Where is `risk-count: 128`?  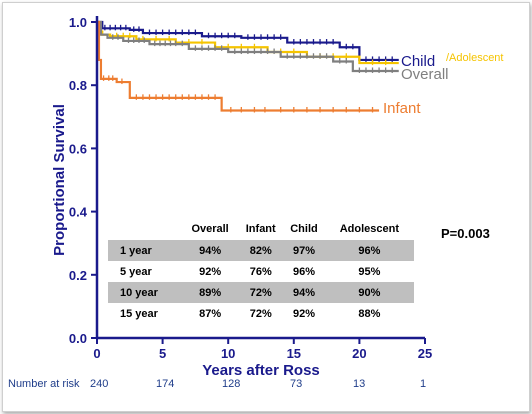 risk-count: 128 is located at coordinates (231, 384).